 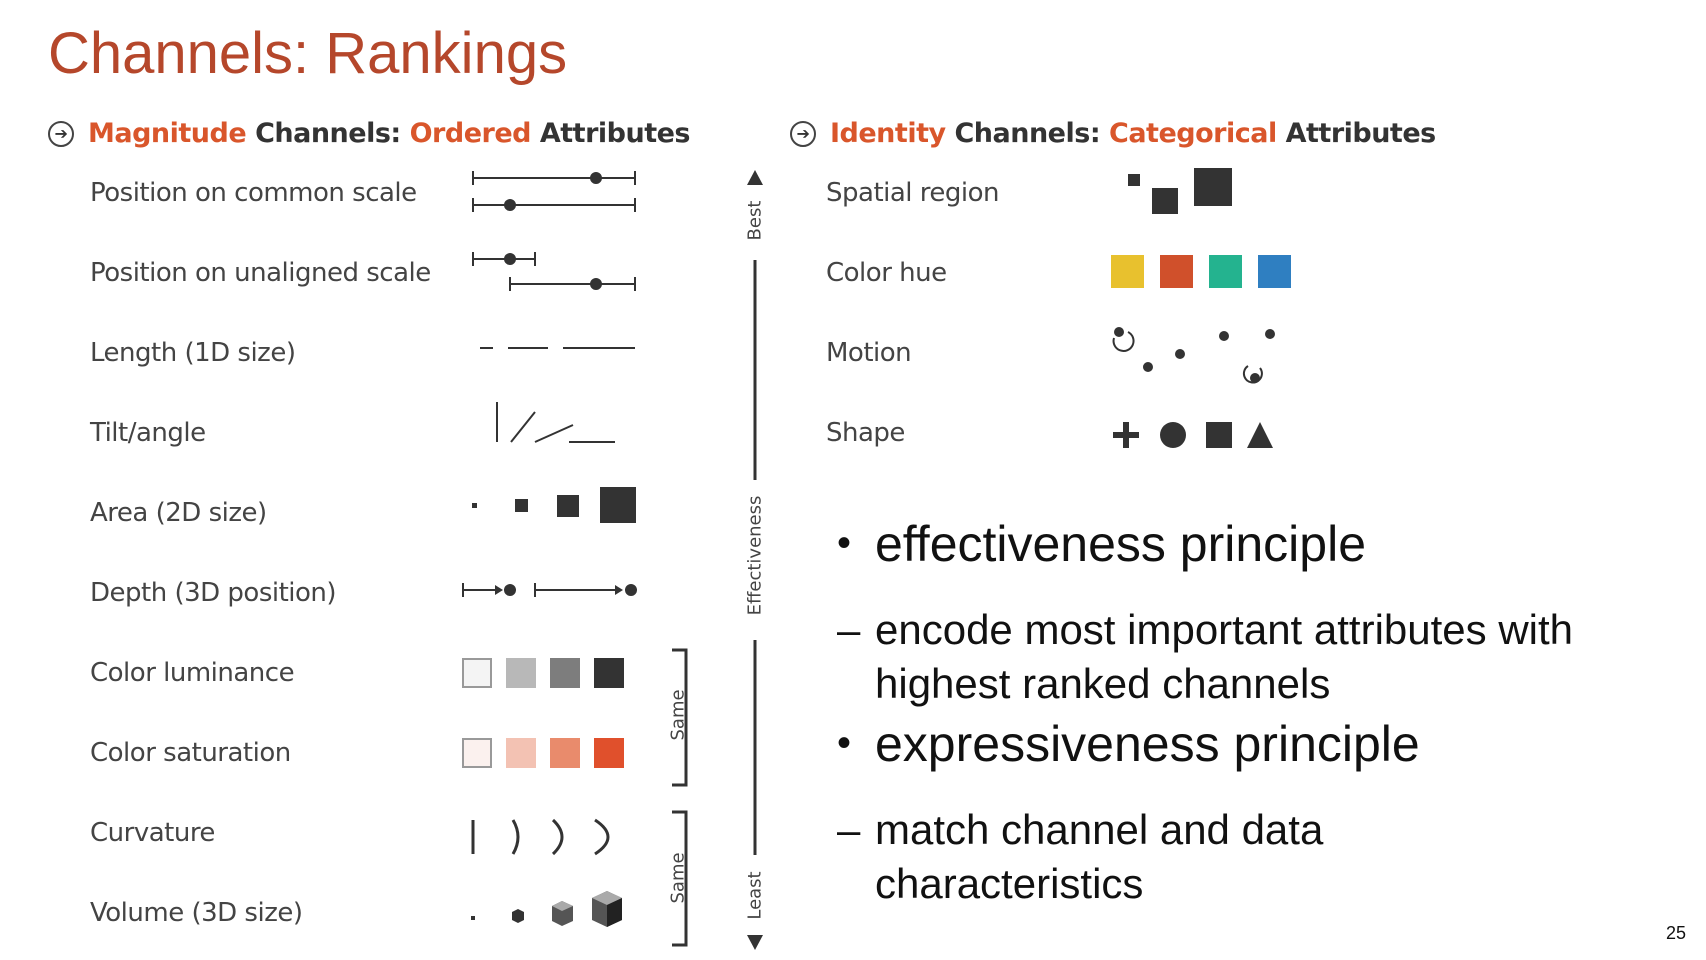 What do you see at coordinates (540, 837) in the screenshot?
I see `curvature-glyph` at bounding box center [540, 837].